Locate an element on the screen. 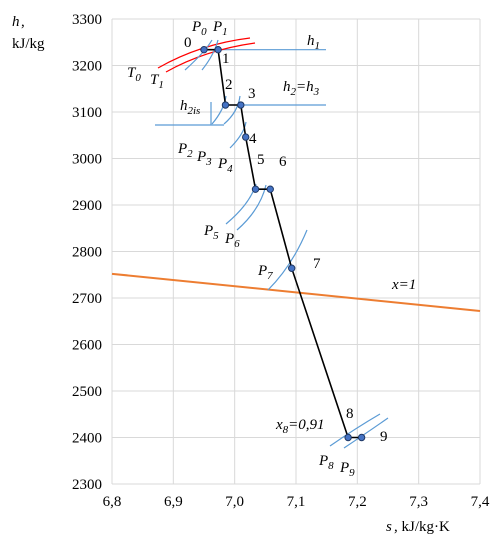 Image resolution: width=492 pixels, height=543 pixels. label-P6: P6 is located at coordinates (232, 240).